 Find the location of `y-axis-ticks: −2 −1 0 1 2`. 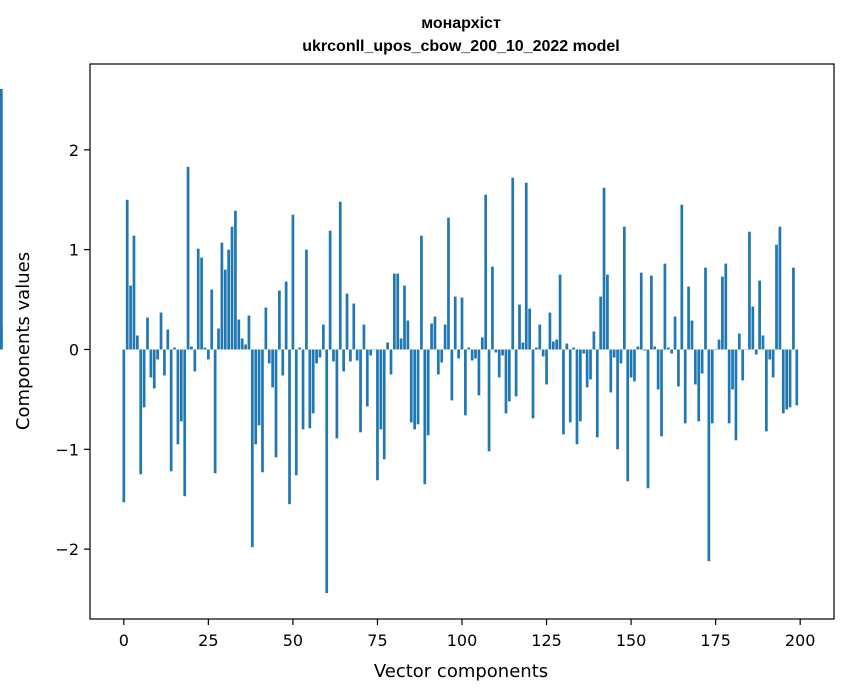

y-axis-ticks: −2 −1 0 1 2 is located at coordinates (72, 350).